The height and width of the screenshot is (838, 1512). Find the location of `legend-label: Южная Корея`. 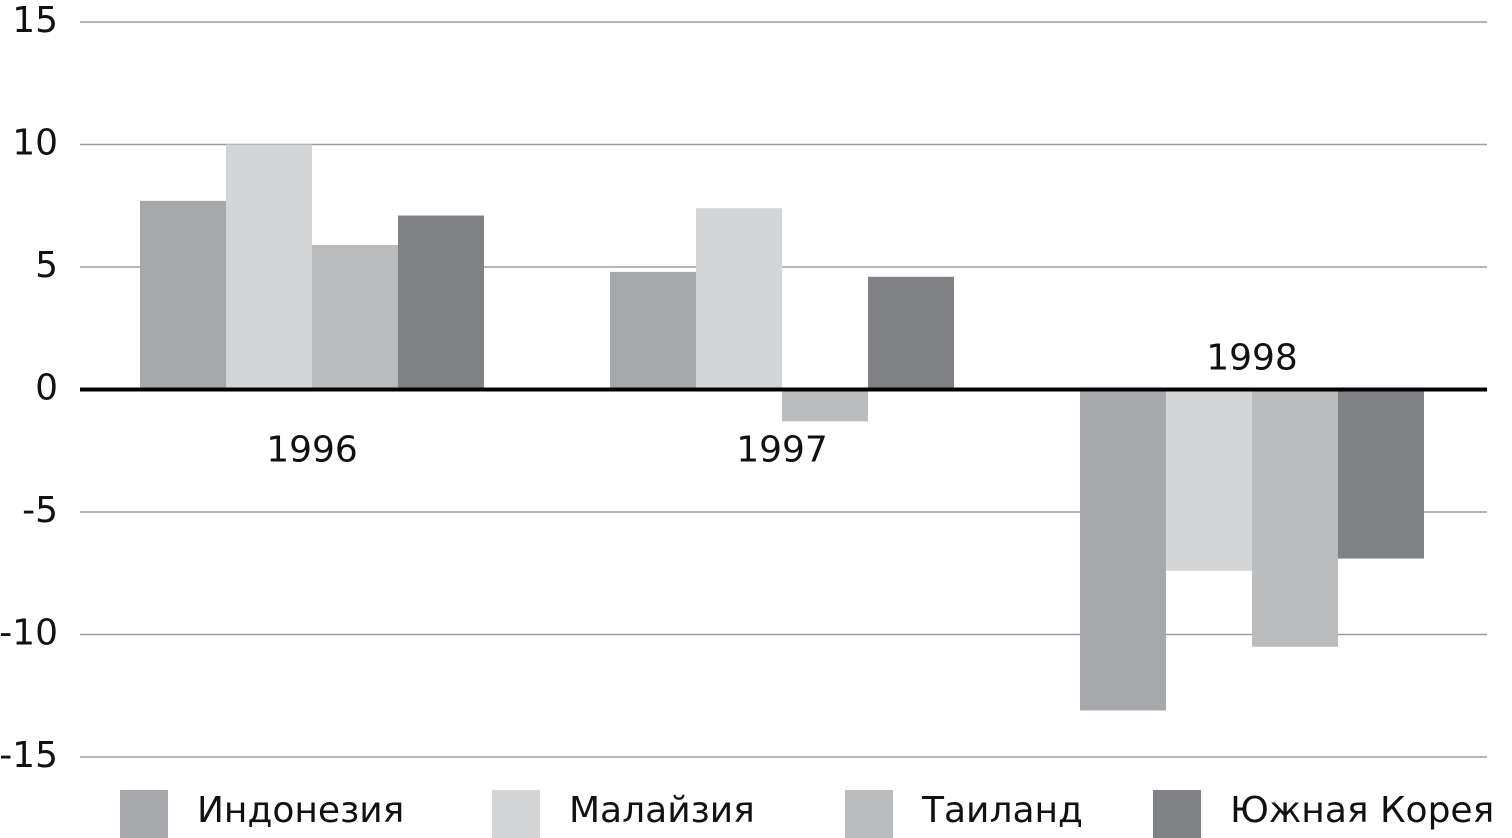

legend-label: Южная Корея is located at coordinates (1362, 810).